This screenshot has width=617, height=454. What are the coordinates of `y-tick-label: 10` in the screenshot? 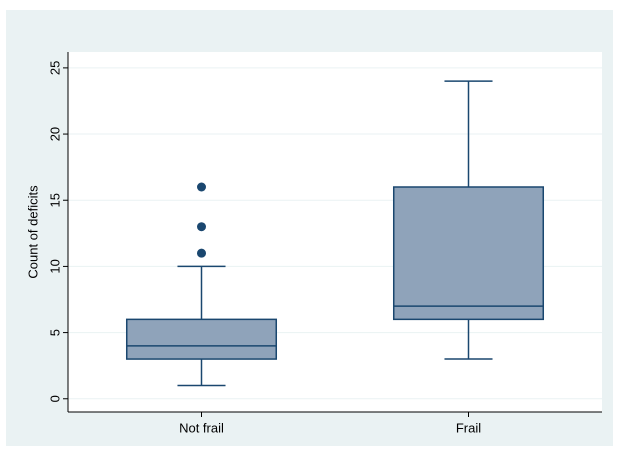 It's located at (54, 266).